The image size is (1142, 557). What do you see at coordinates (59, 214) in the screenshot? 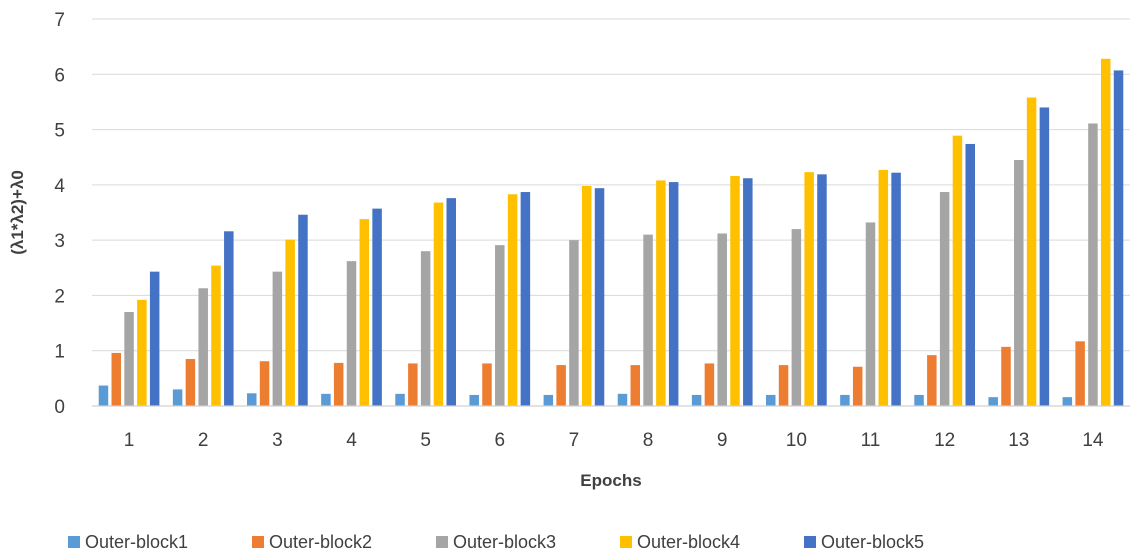
I see `y-tick-labels: 0 1 2 3 4 5 6 7` at bounding box center [59, 214].